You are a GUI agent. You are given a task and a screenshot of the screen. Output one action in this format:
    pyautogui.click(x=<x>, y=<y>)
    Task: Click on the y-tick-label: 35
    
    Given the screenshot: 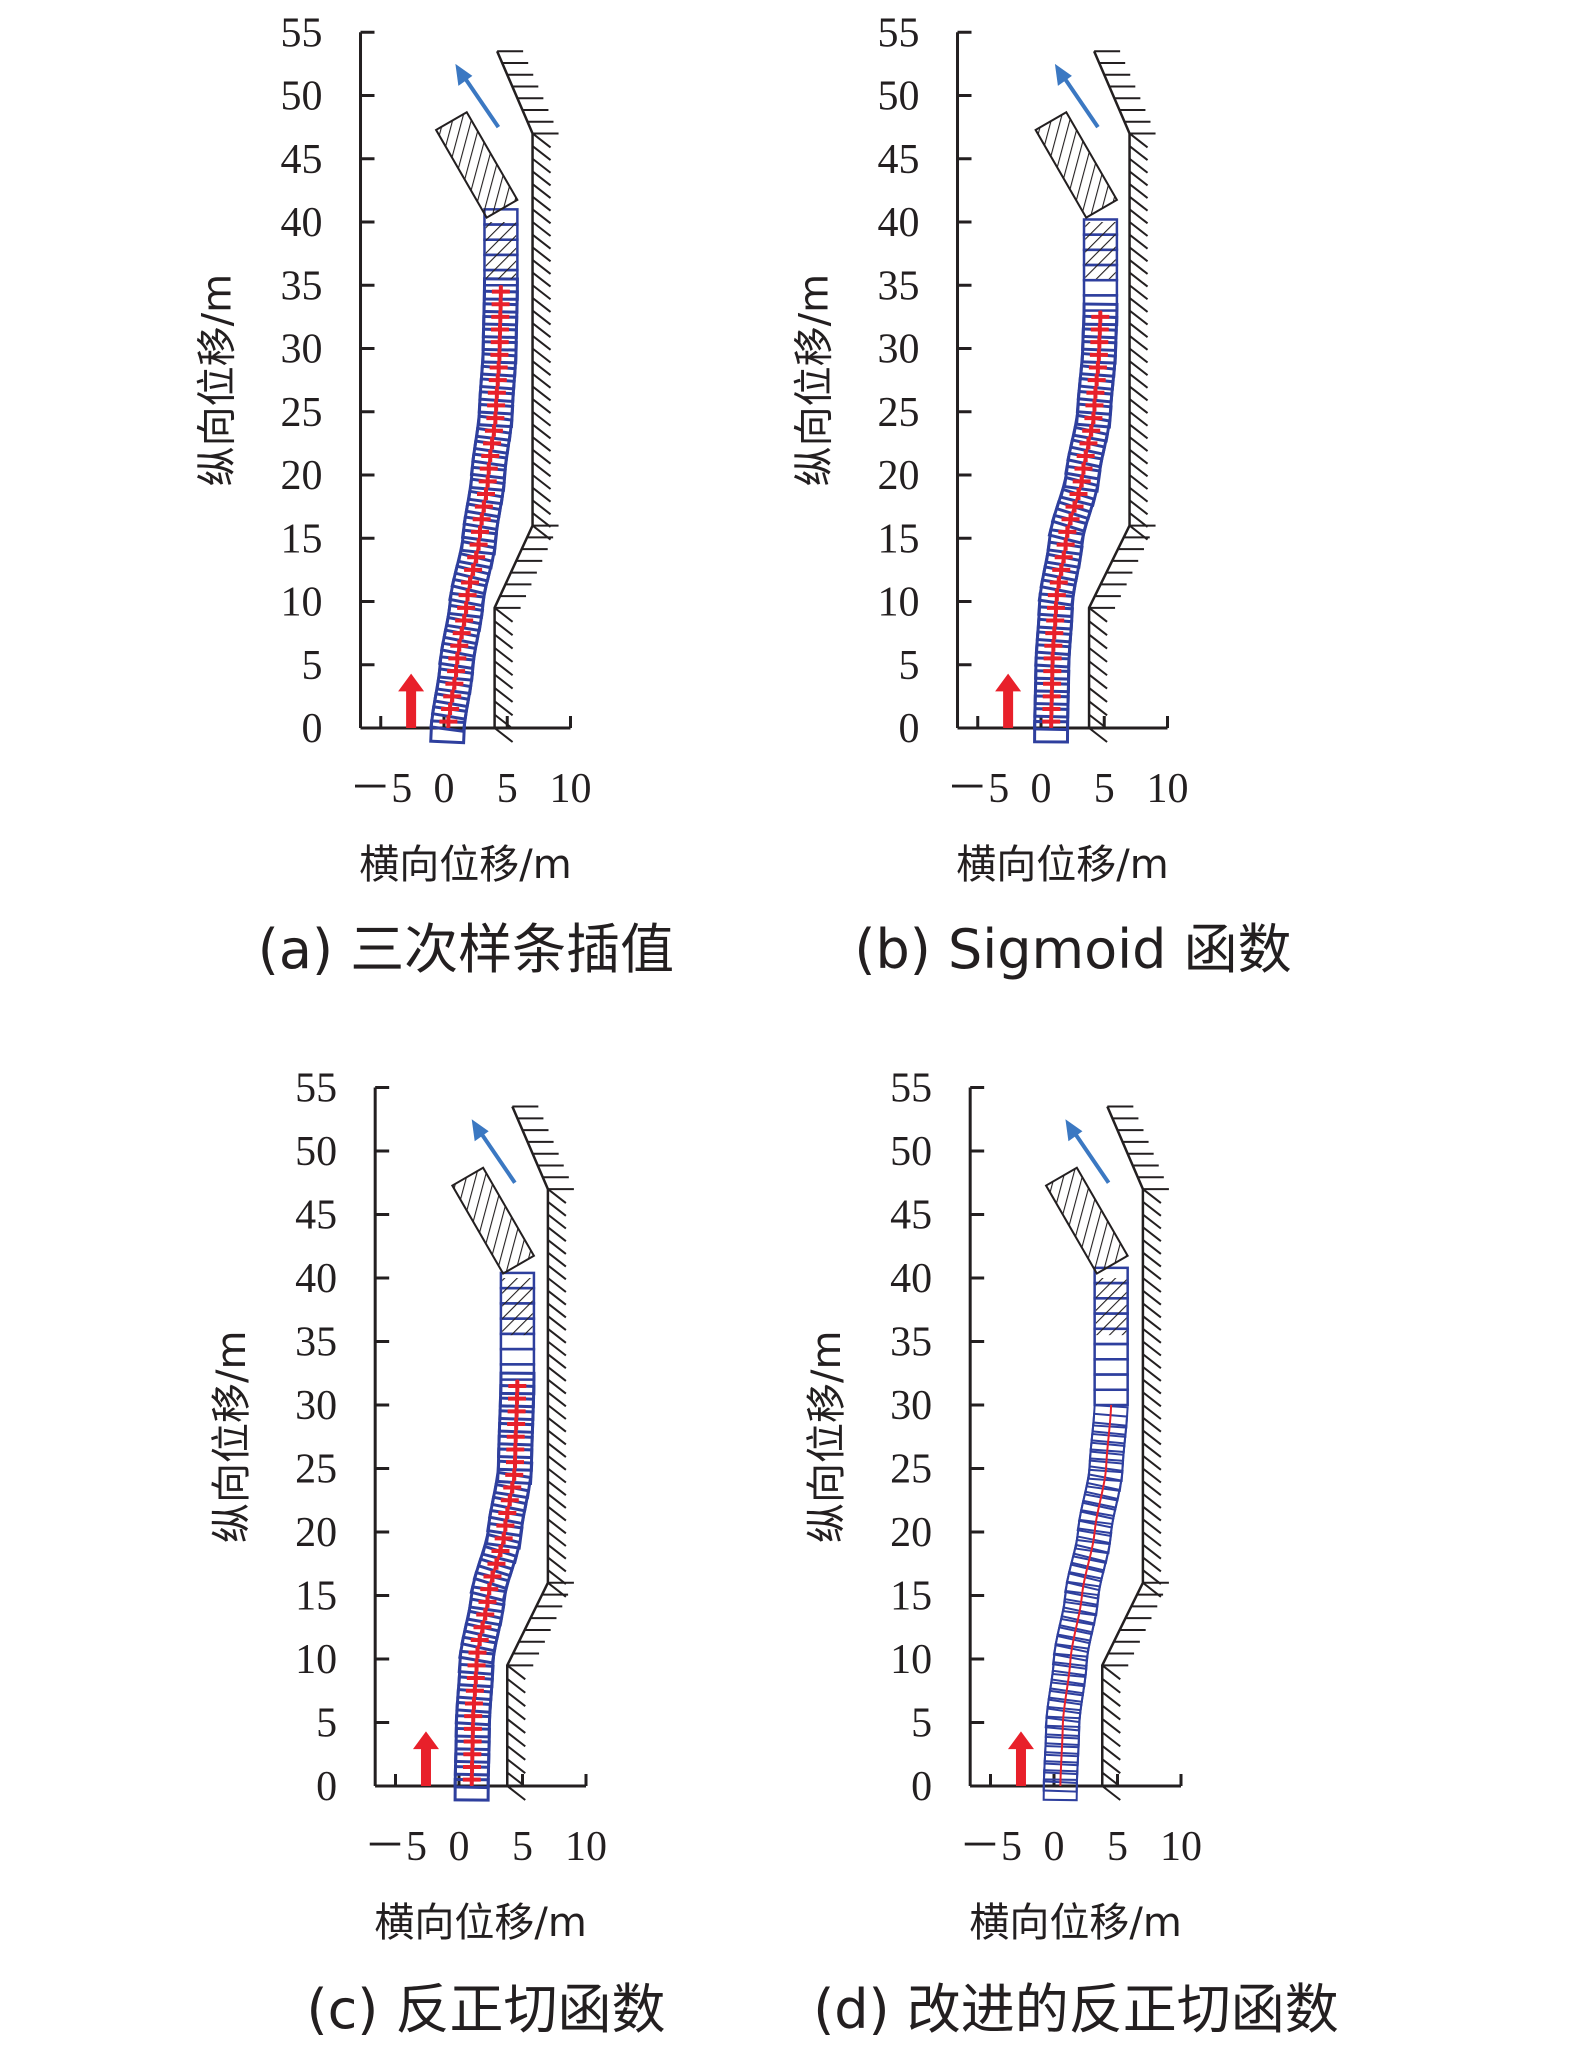 What is the action you would take?
    pyautogui.click(x=899, y=286)
    